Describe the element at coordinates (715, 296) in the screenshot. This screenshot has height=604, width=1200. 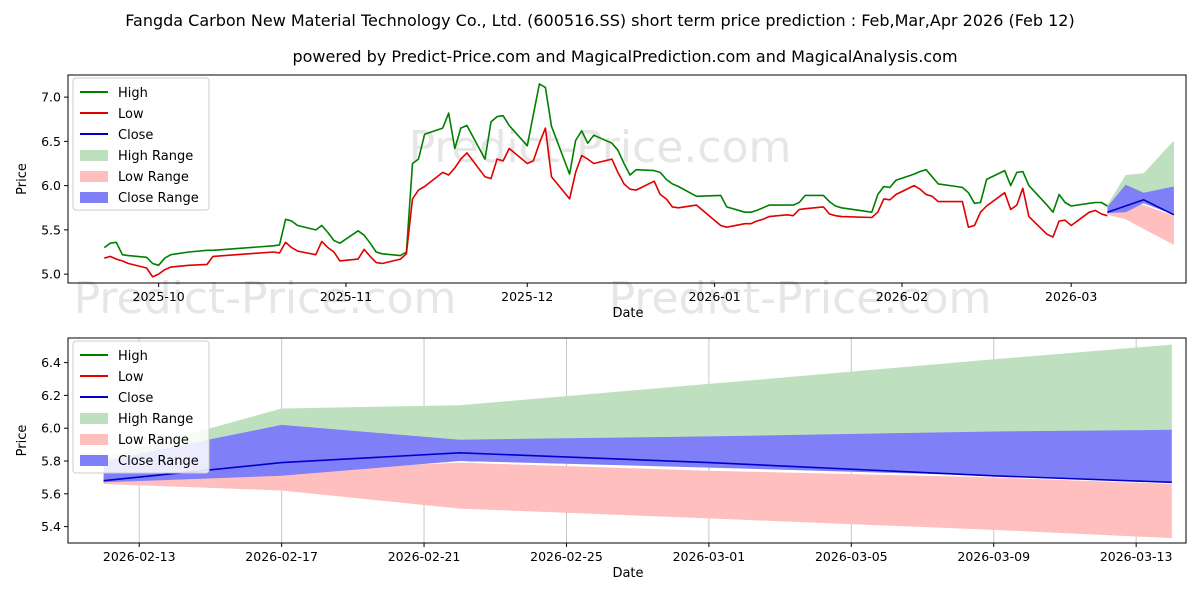
I see `x-tick-label: 2026-01` at that location.